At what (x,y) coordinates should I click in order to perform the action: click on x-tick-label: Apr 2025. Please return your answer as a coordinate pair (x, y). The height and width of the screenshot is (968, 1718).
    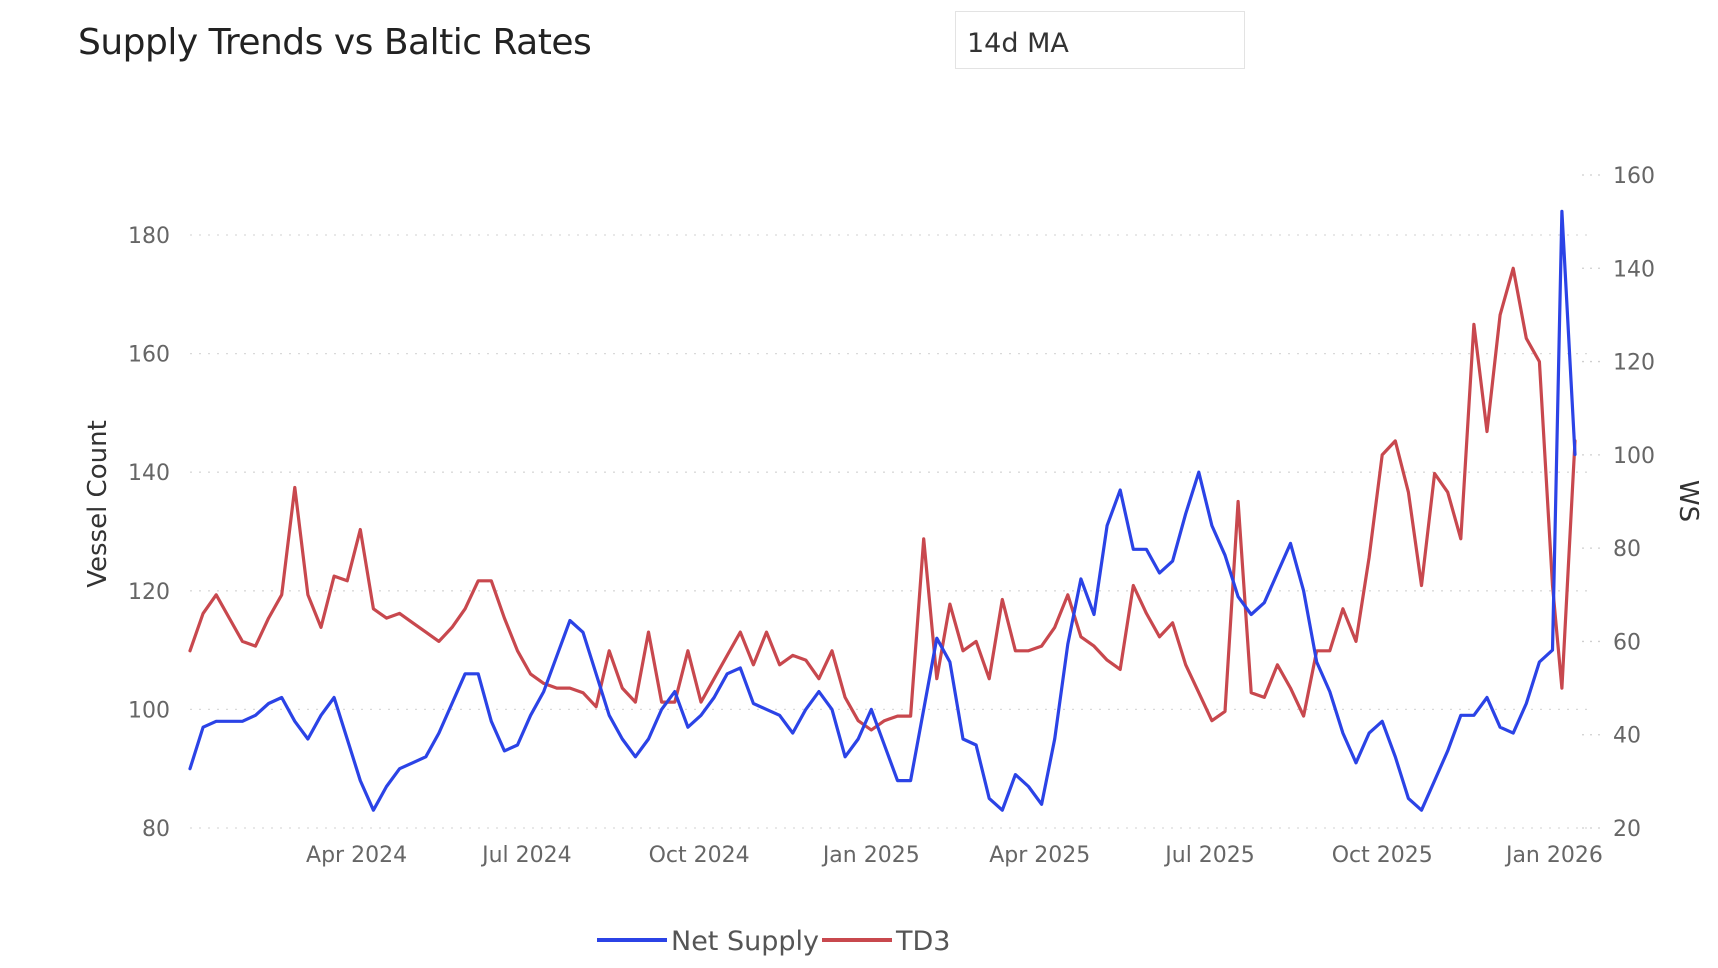
    Looking at the image, I should click on (1039, 855).